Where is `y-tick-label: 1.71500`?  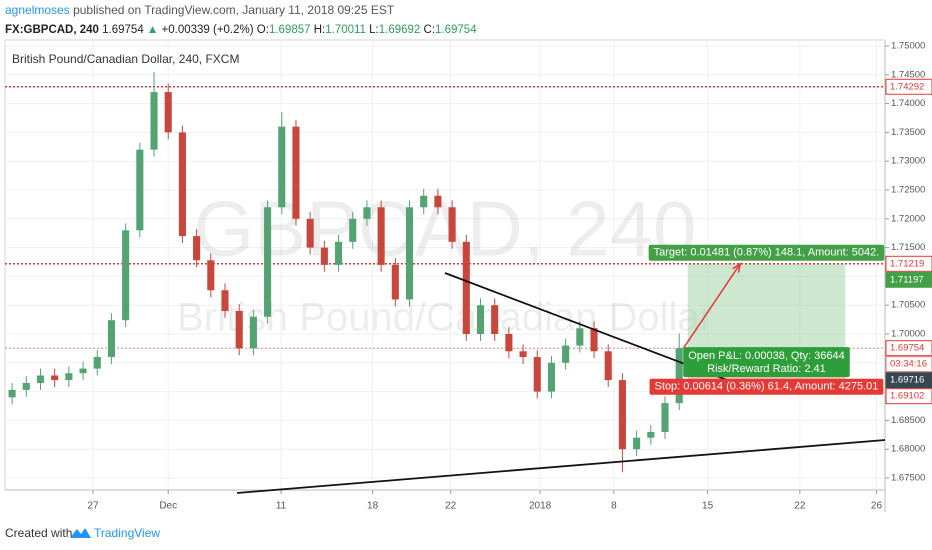
y-tick-label: 1.71500 is located at coordinates (908, 247).